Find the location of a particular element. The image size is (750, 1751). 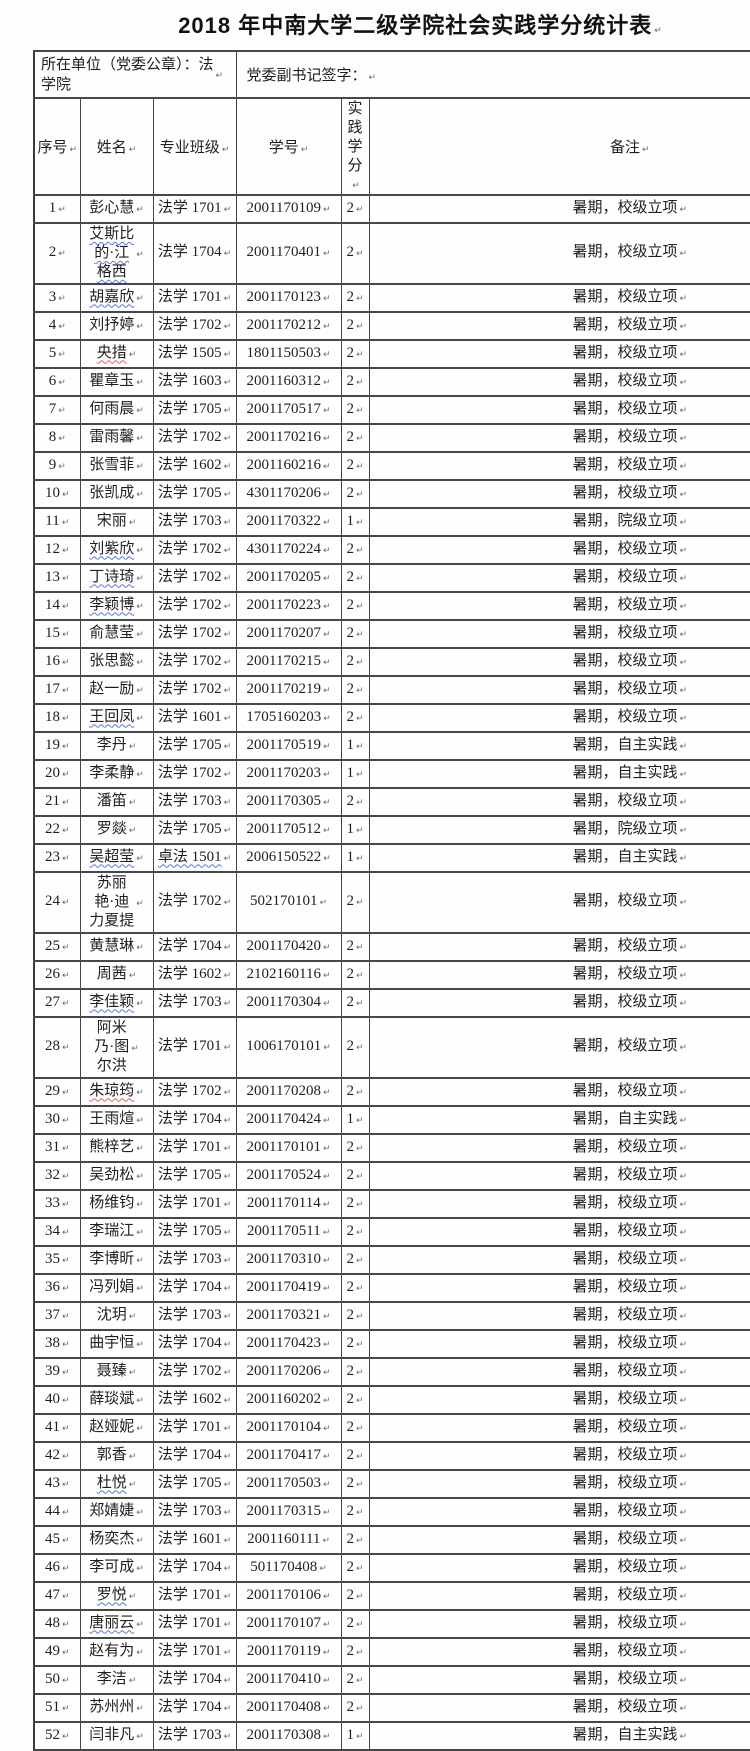

student-row: 9 ↵ 张雪菲 ↵ 法学 1602 ↵ 2001160216 ↵ 2 ↵ 暑期，校级立项 ↵ is located at coordinates (391, 466).